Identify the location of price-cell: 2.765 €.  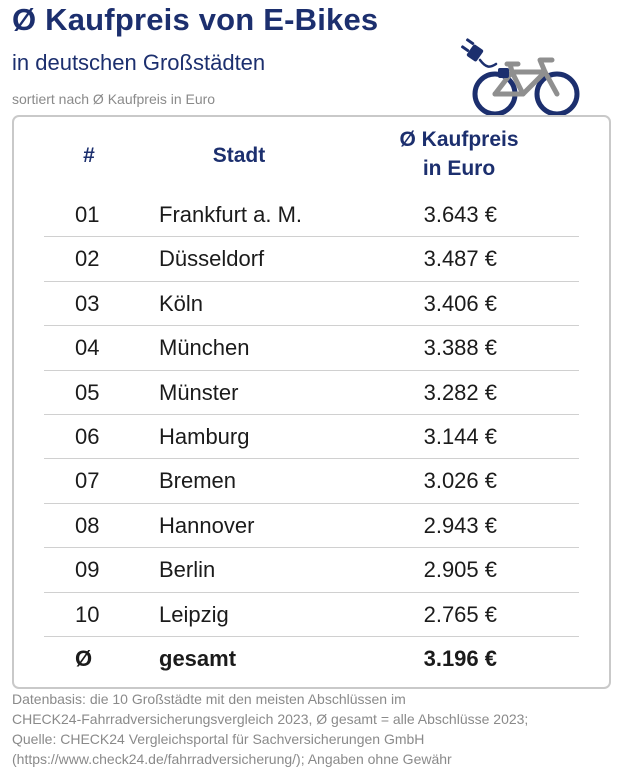
(460, 614).